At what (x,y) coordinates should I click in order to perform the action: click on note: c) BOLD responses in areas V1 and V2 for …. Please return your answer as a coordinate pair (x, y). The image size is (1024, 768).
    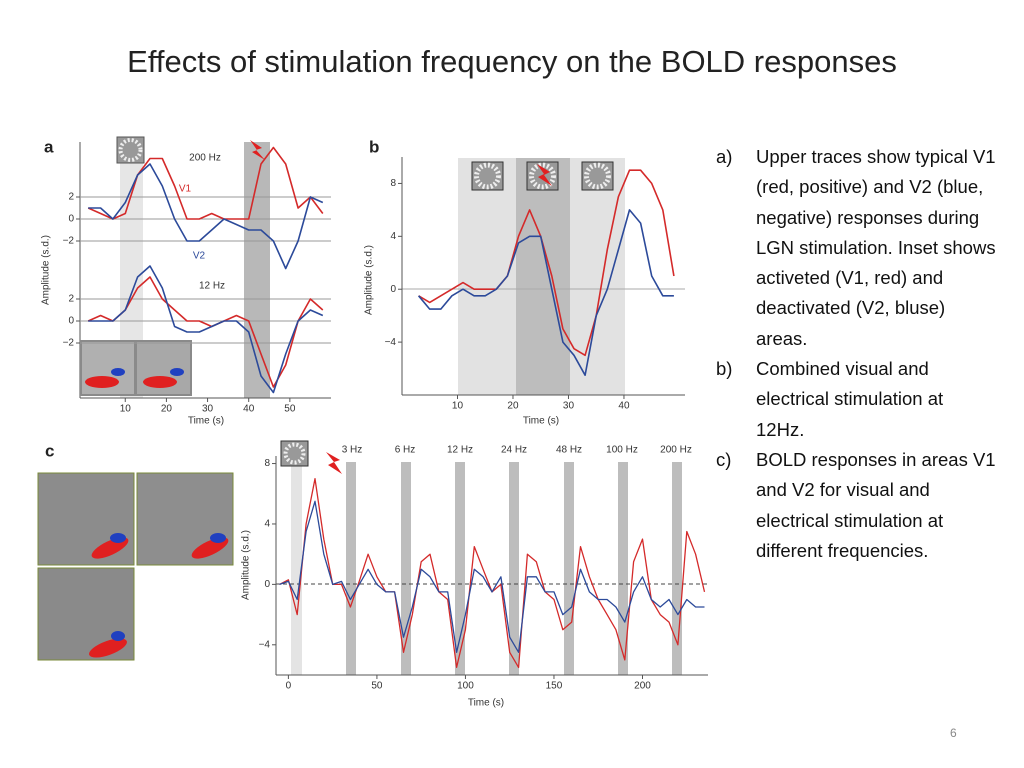
    Looking at the image, I should click on (861, 505).